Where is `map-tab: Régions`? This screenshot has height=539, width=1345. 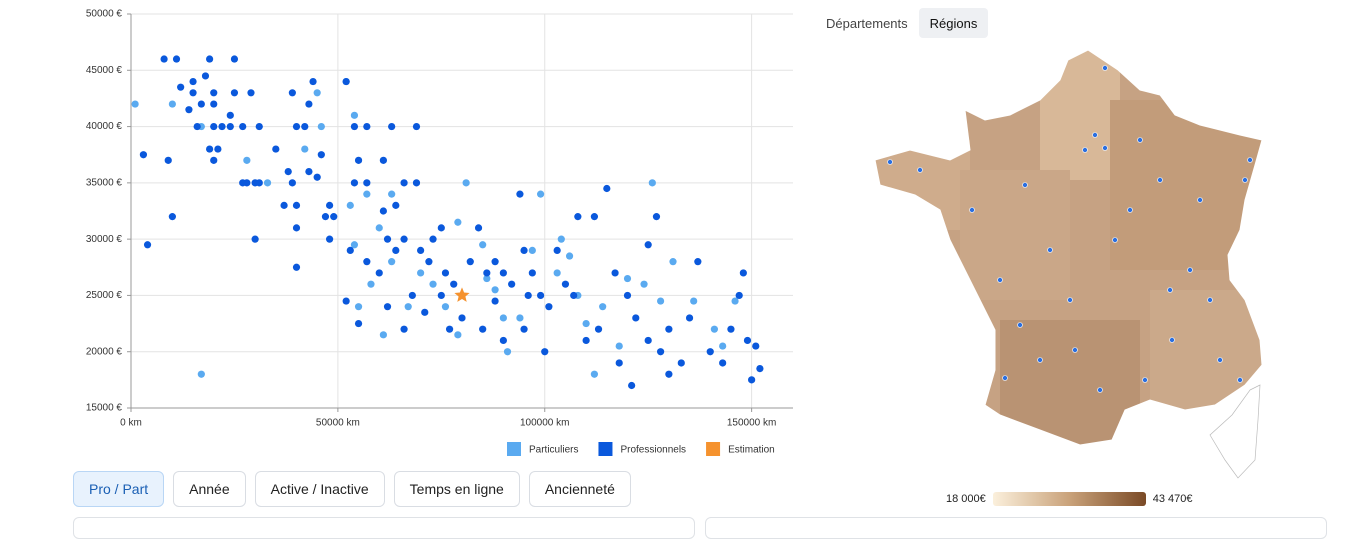
map-tab: Régions is located at coordinates (953, 23).